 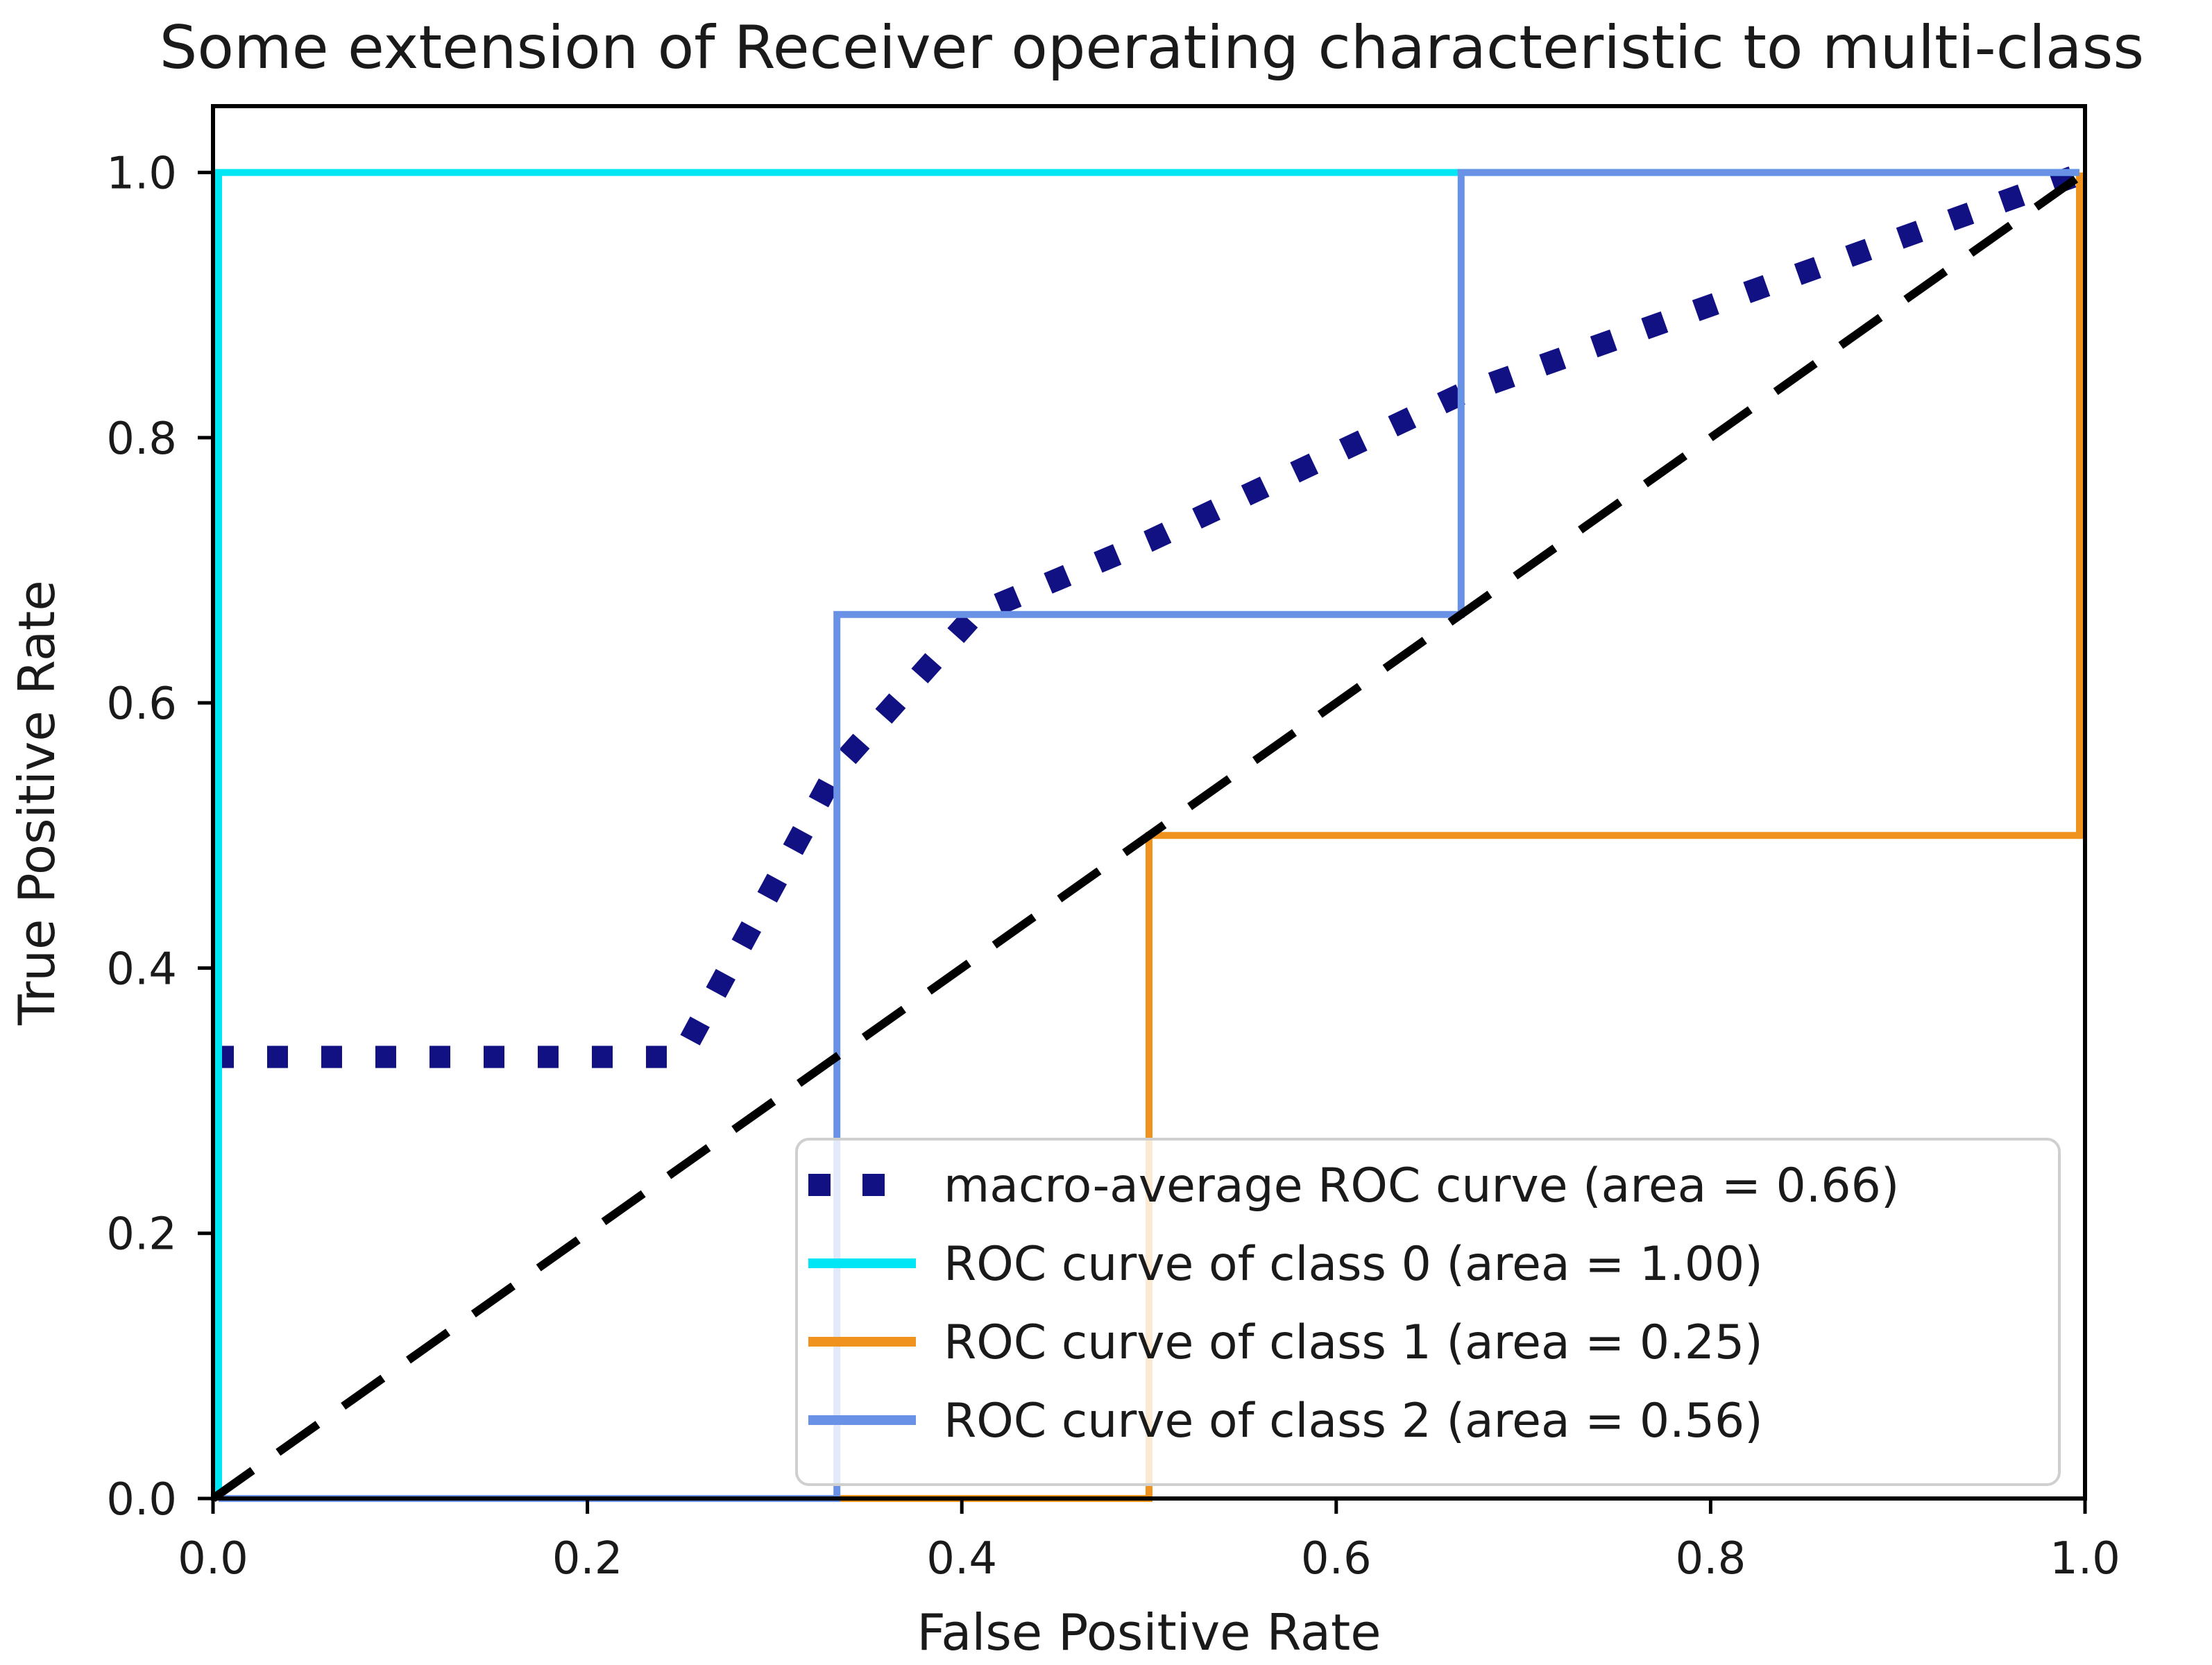 What do you see at coordinates (141, 704) in the screenshot?
I see `y-tick-label: 0.6` at bounding box center [141, 704].